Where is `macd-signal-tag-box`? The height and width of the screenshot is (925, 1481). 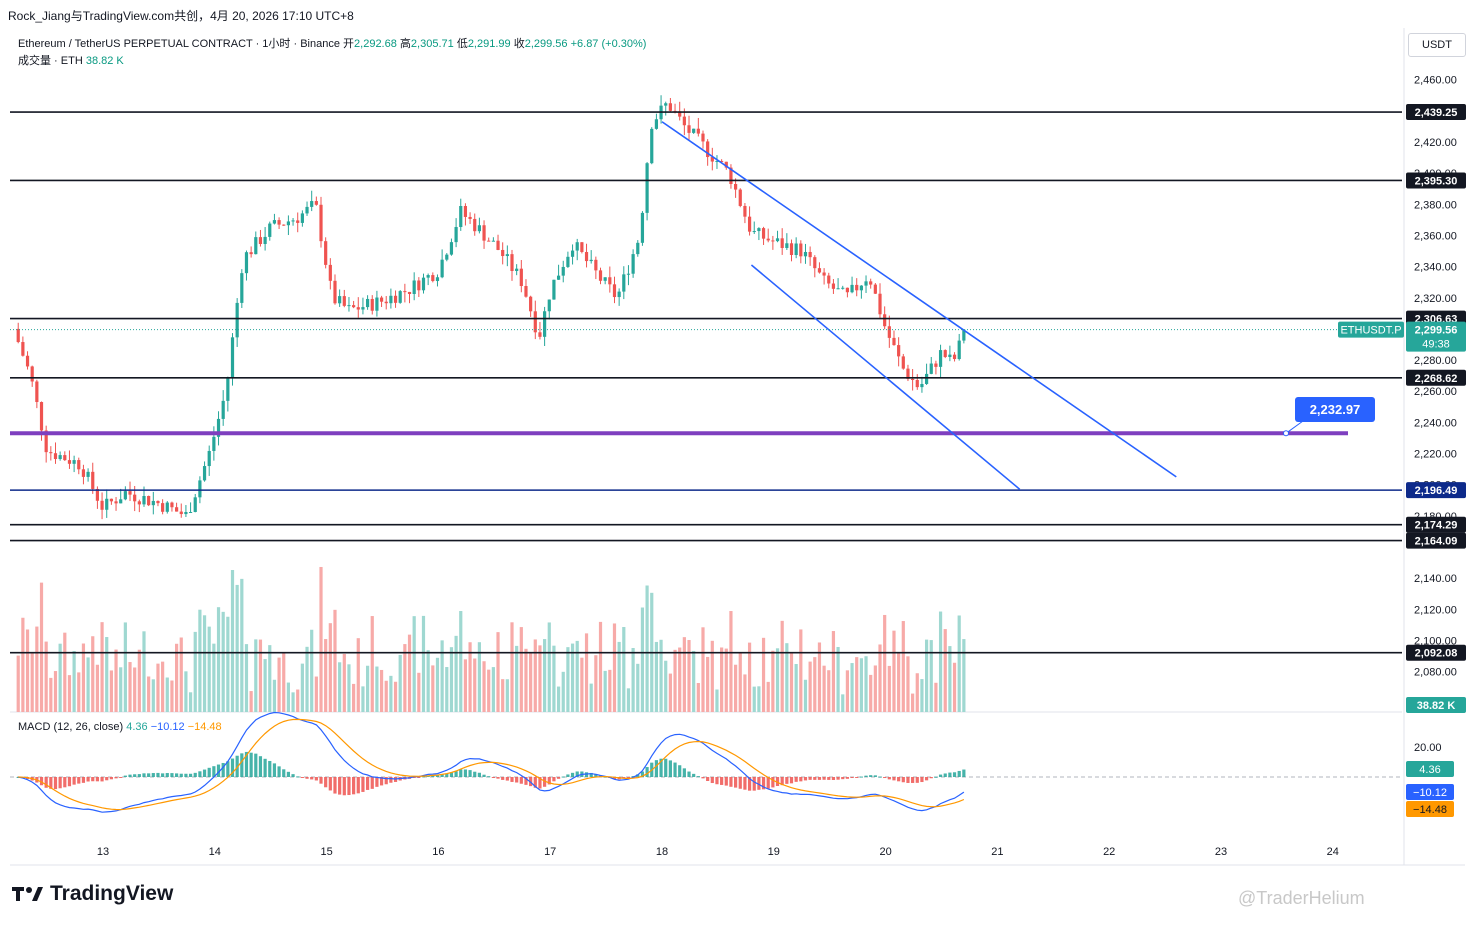
macd-signal-tag-box is located at coordinates (1430, 809).